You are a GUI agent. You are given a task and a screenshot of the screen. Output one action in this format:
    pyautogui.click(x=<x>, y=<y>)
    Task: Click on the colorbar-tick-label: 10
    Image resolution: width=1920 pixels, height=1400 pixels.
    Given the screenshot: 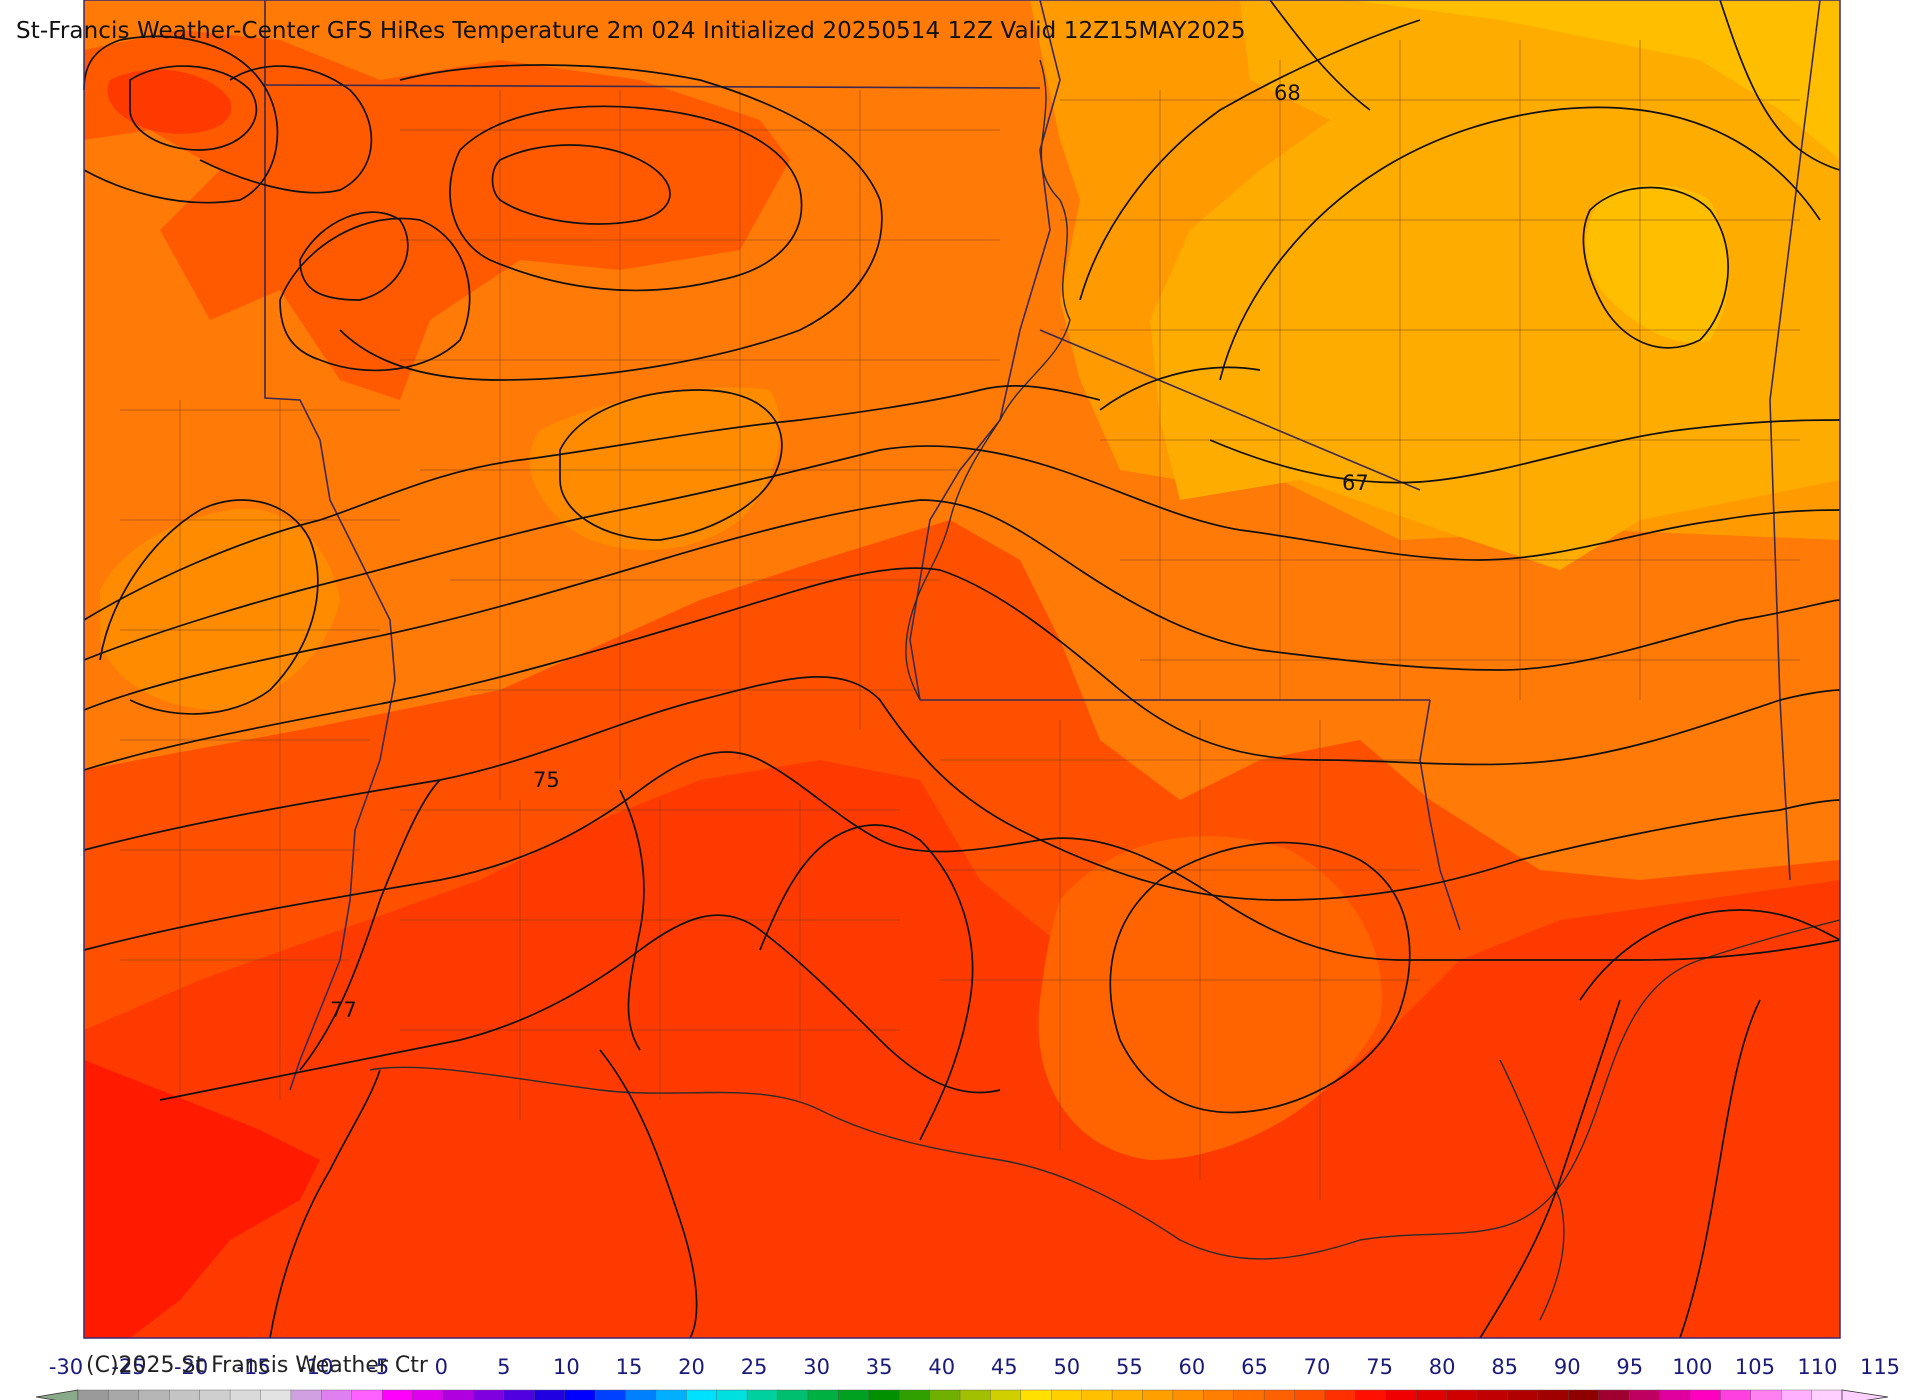 What is the action you would take?
    pyautogui.click(x=566, y=1367)
    